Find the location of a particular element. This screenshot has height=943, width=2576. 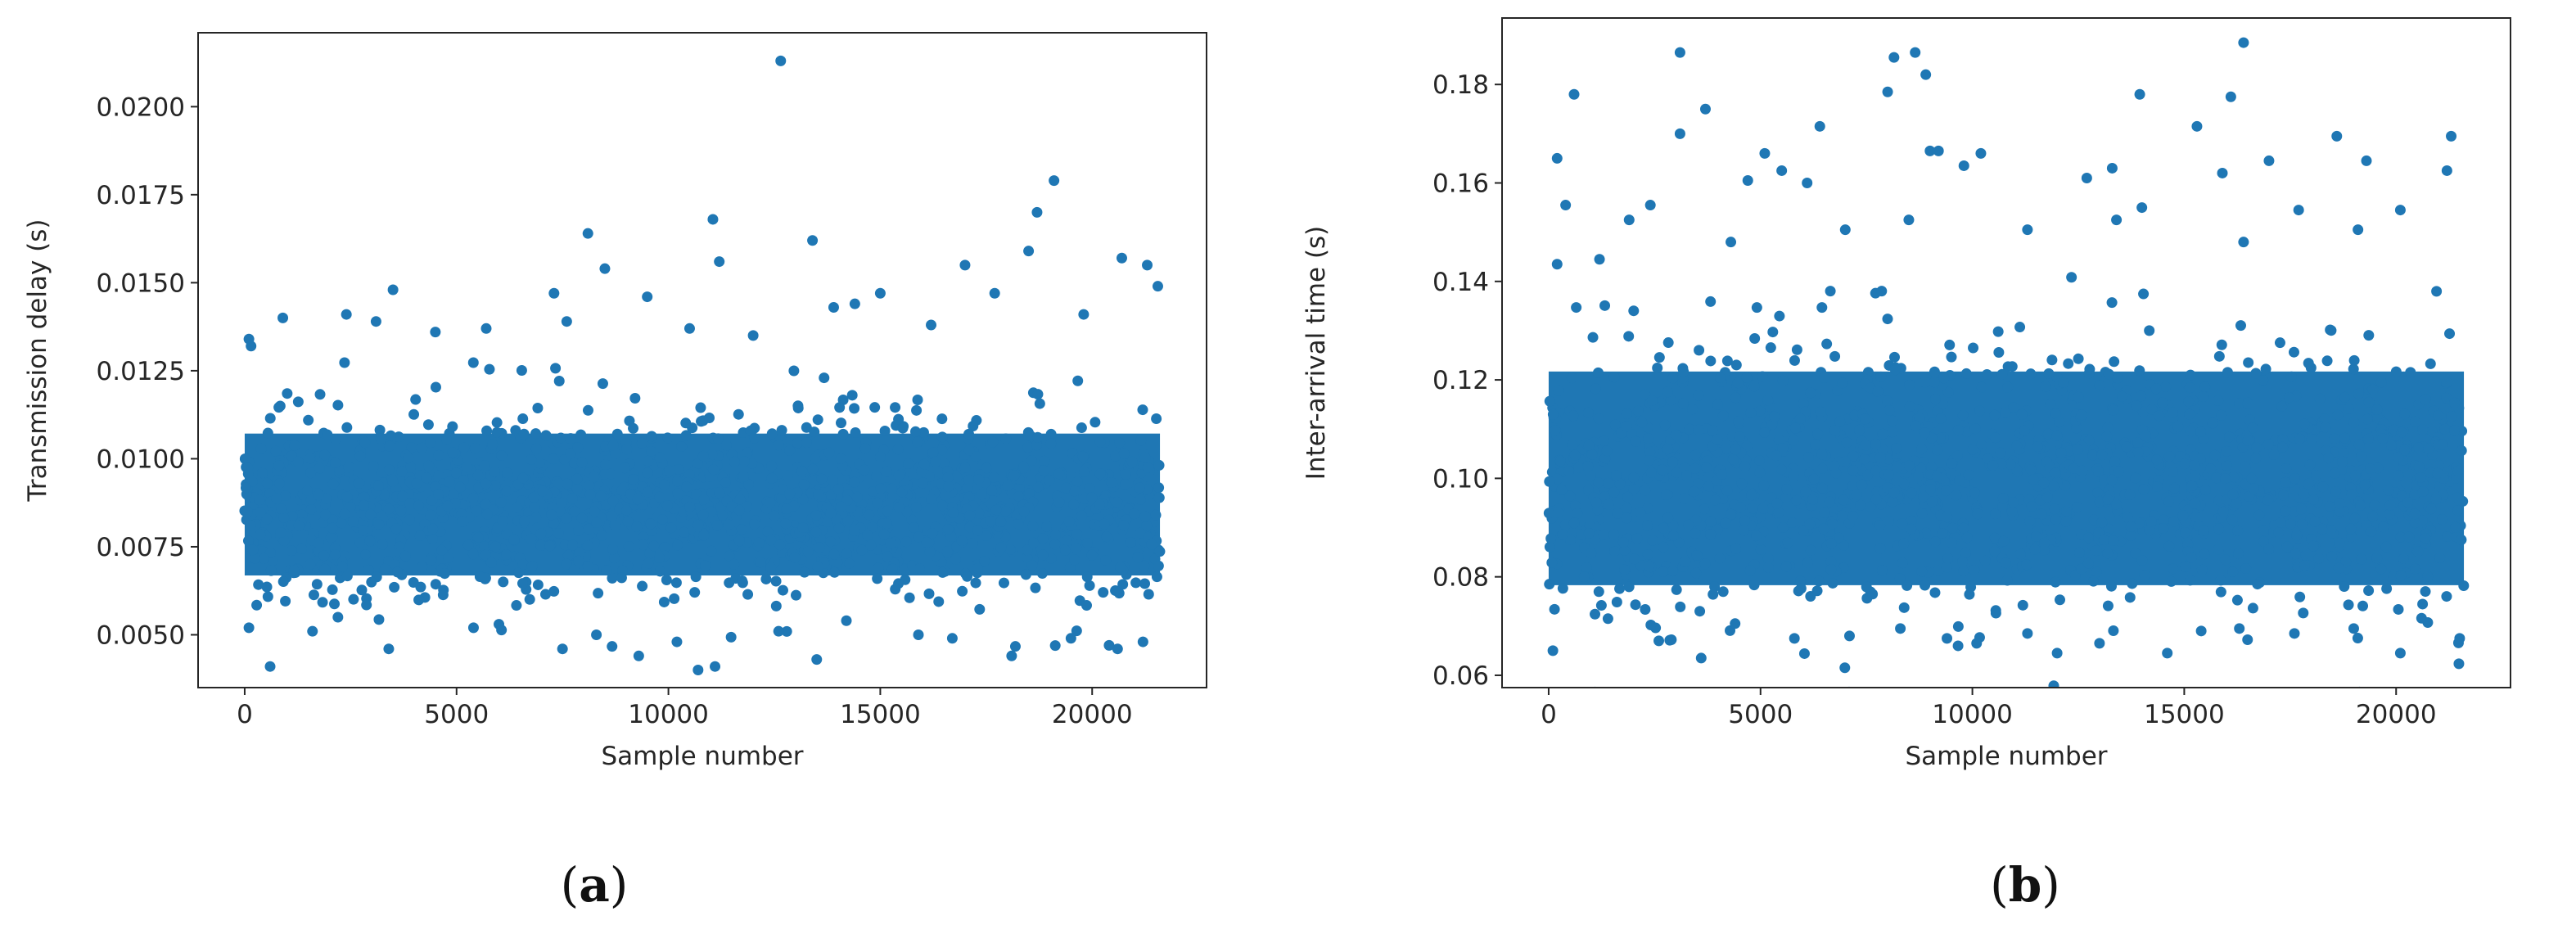

y-axis-label: Inter-arrival time (s) is located at coordinates (1316, 353).